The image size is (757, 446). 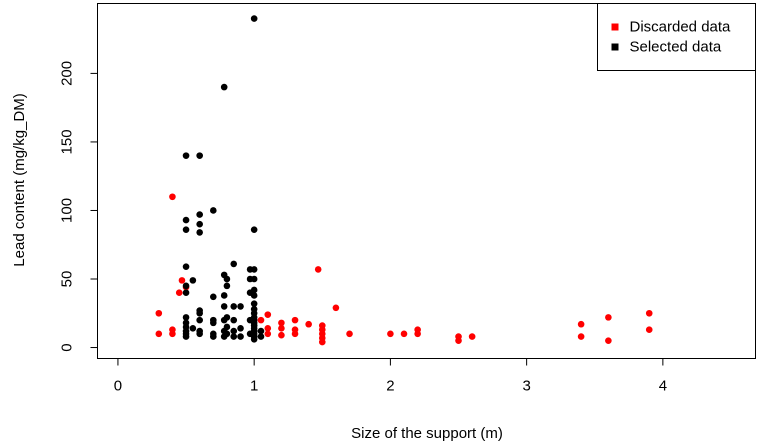 I want to click on x-tick-label: 4, so click(x=663, y=385).